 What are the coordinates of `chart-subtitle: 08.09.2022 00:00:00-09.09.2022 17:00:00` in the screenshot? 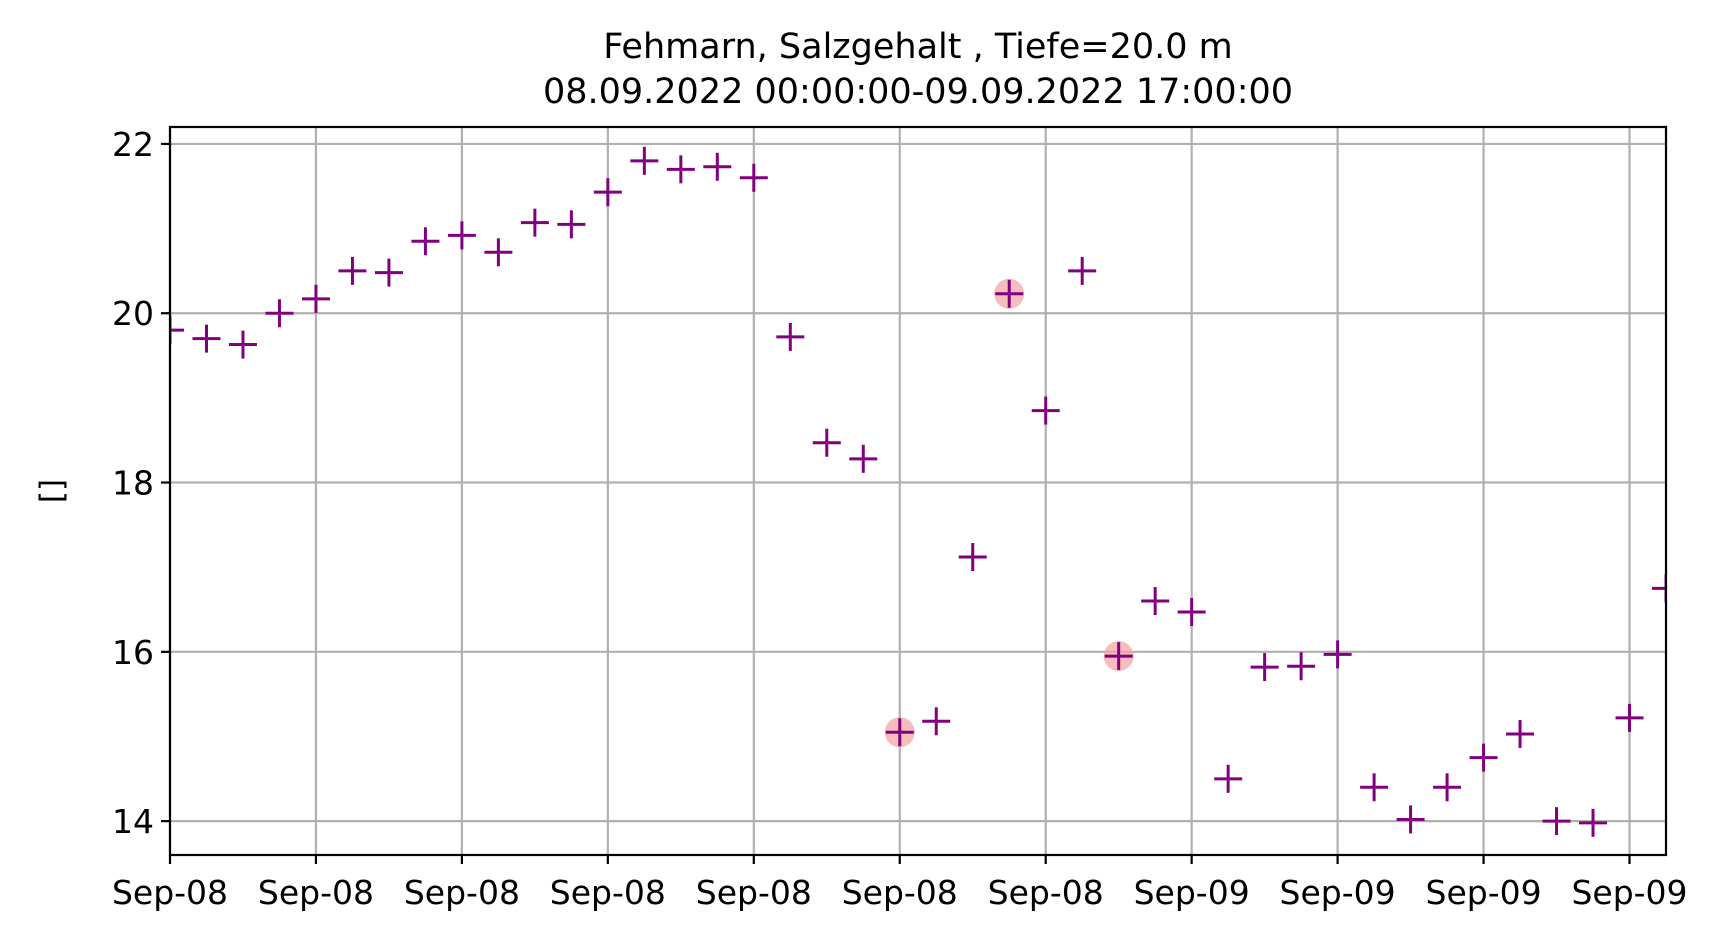 It's located at (918, 92).